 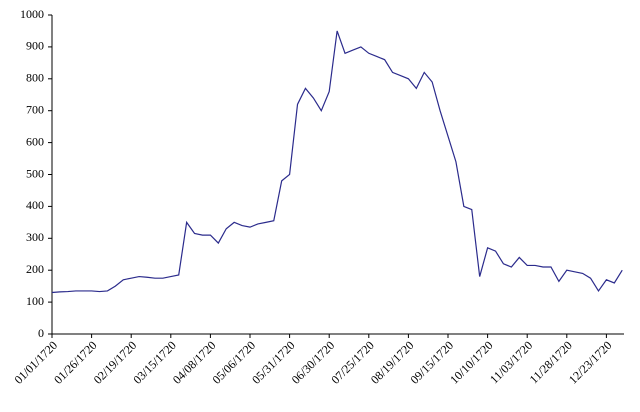 I want to click on y-tick-label: 0, so click(x=41, y=333).